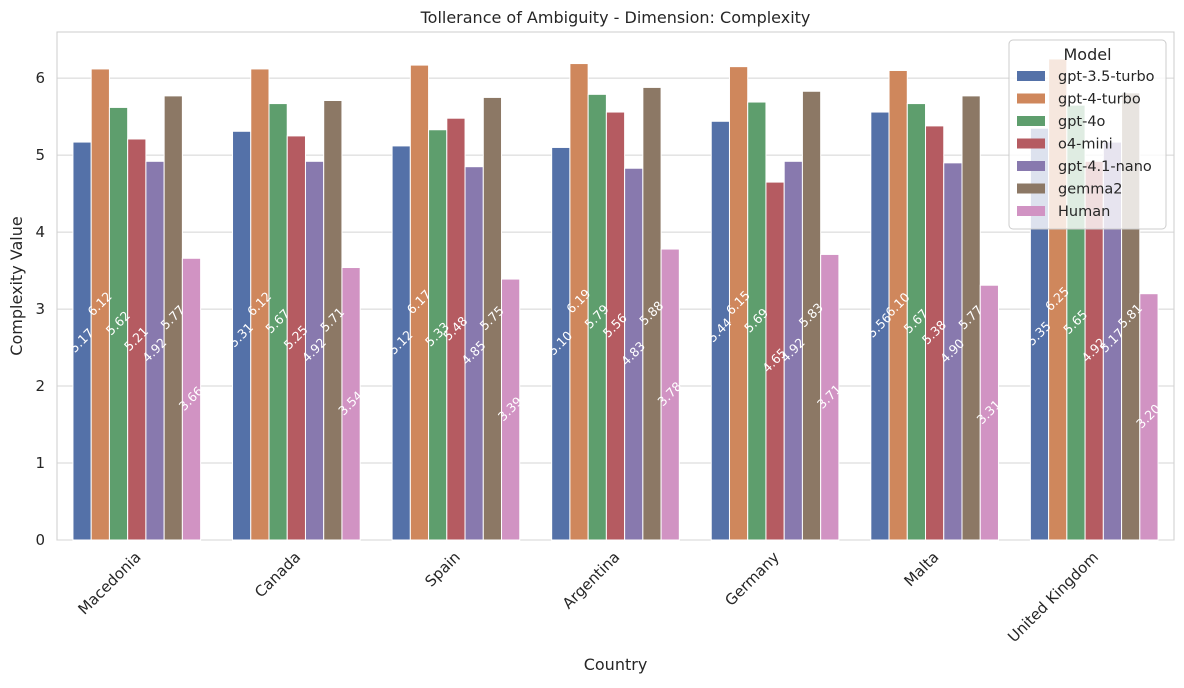 The image size is (1184, 688). I want to click on legend-item-label: gpt-3.5-turbo, so click(1106, 77).